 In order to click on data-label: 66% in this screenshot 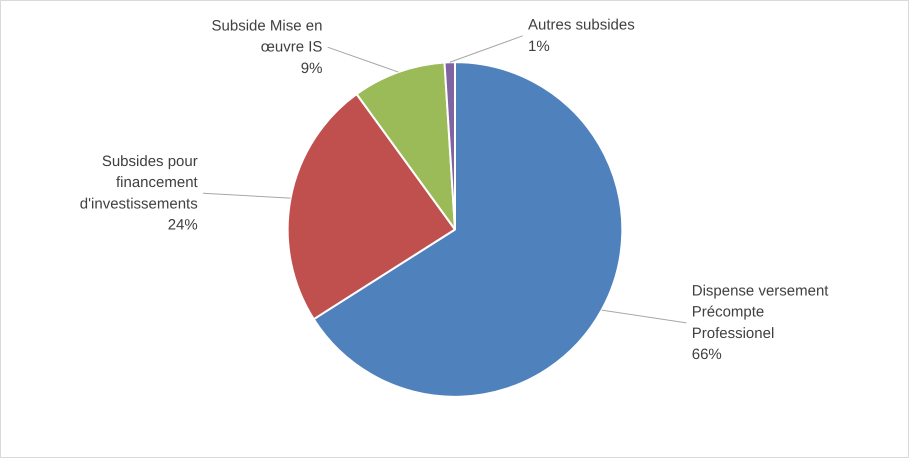, I will do `click(707, 355)`.